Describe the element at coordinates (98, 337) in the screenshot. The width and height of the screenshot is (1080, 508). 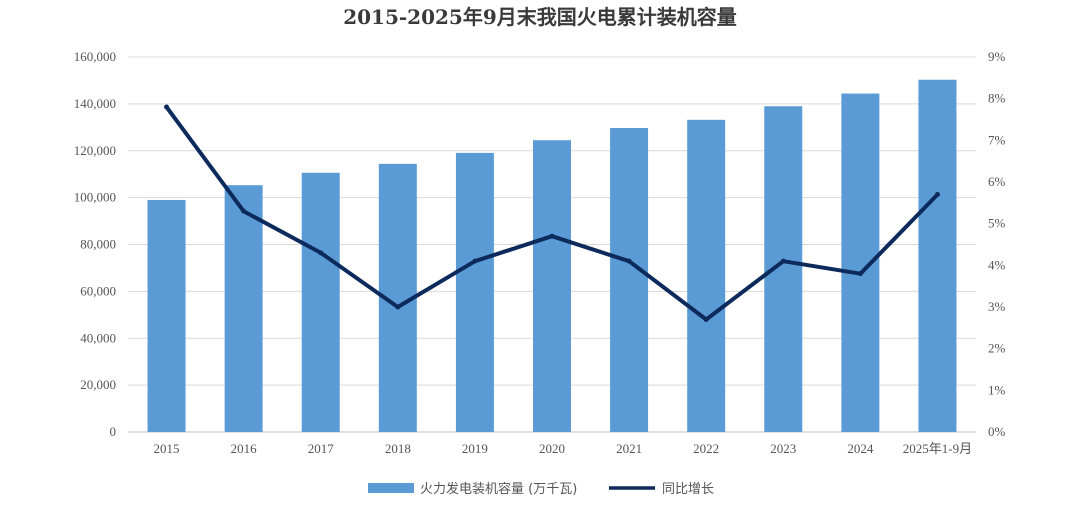
I see `y-left-tick-label: 40,000` at that location.